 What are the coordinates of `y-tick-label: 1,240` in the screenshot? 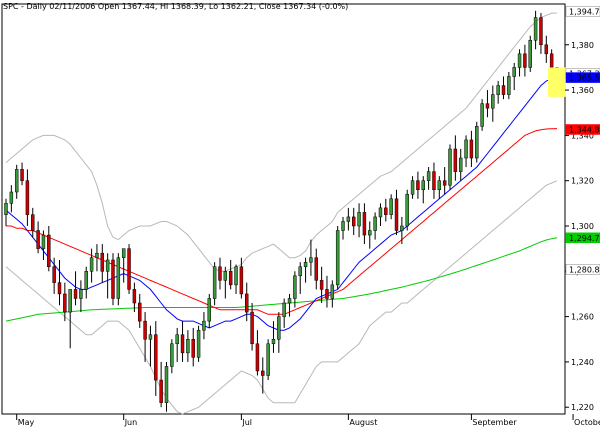 It's located at (582, 362).